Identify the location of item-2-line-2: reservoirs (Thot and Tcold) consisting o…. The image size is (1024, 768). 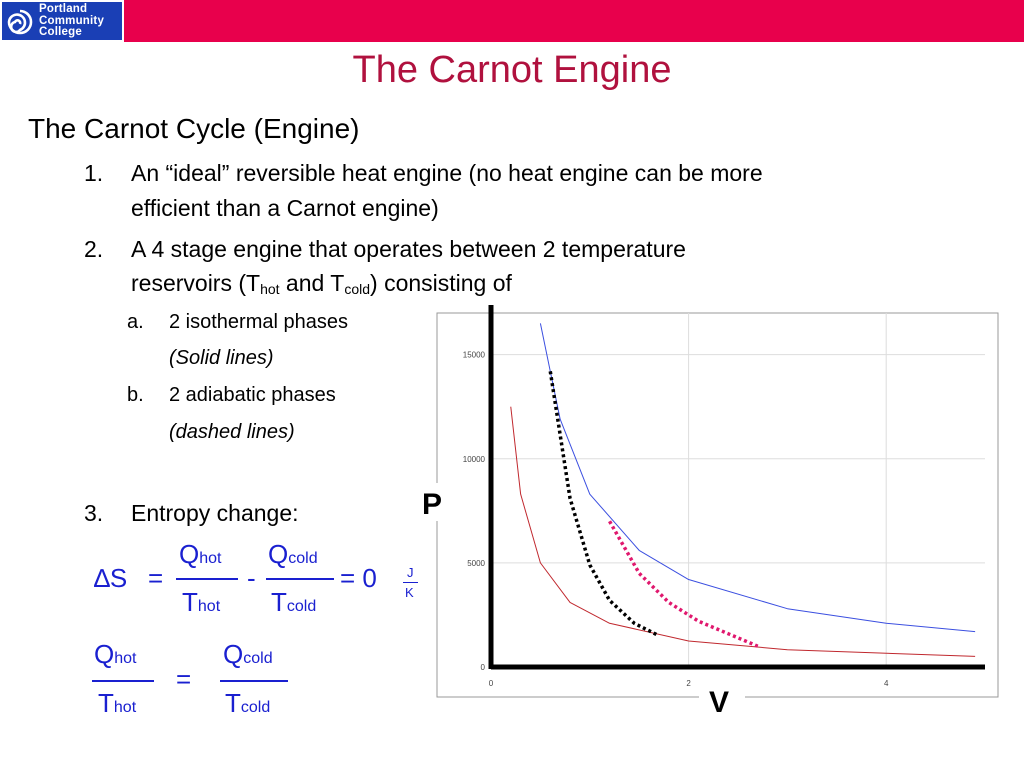
(321, 283).